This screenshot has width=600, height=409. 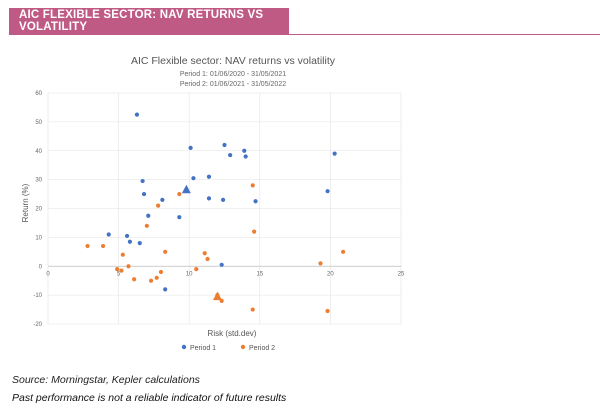 I want to click on chart-subtitle-period-1: Period 1: 01/06/2020 - 31/05/2021, so click(x=233, y=74).